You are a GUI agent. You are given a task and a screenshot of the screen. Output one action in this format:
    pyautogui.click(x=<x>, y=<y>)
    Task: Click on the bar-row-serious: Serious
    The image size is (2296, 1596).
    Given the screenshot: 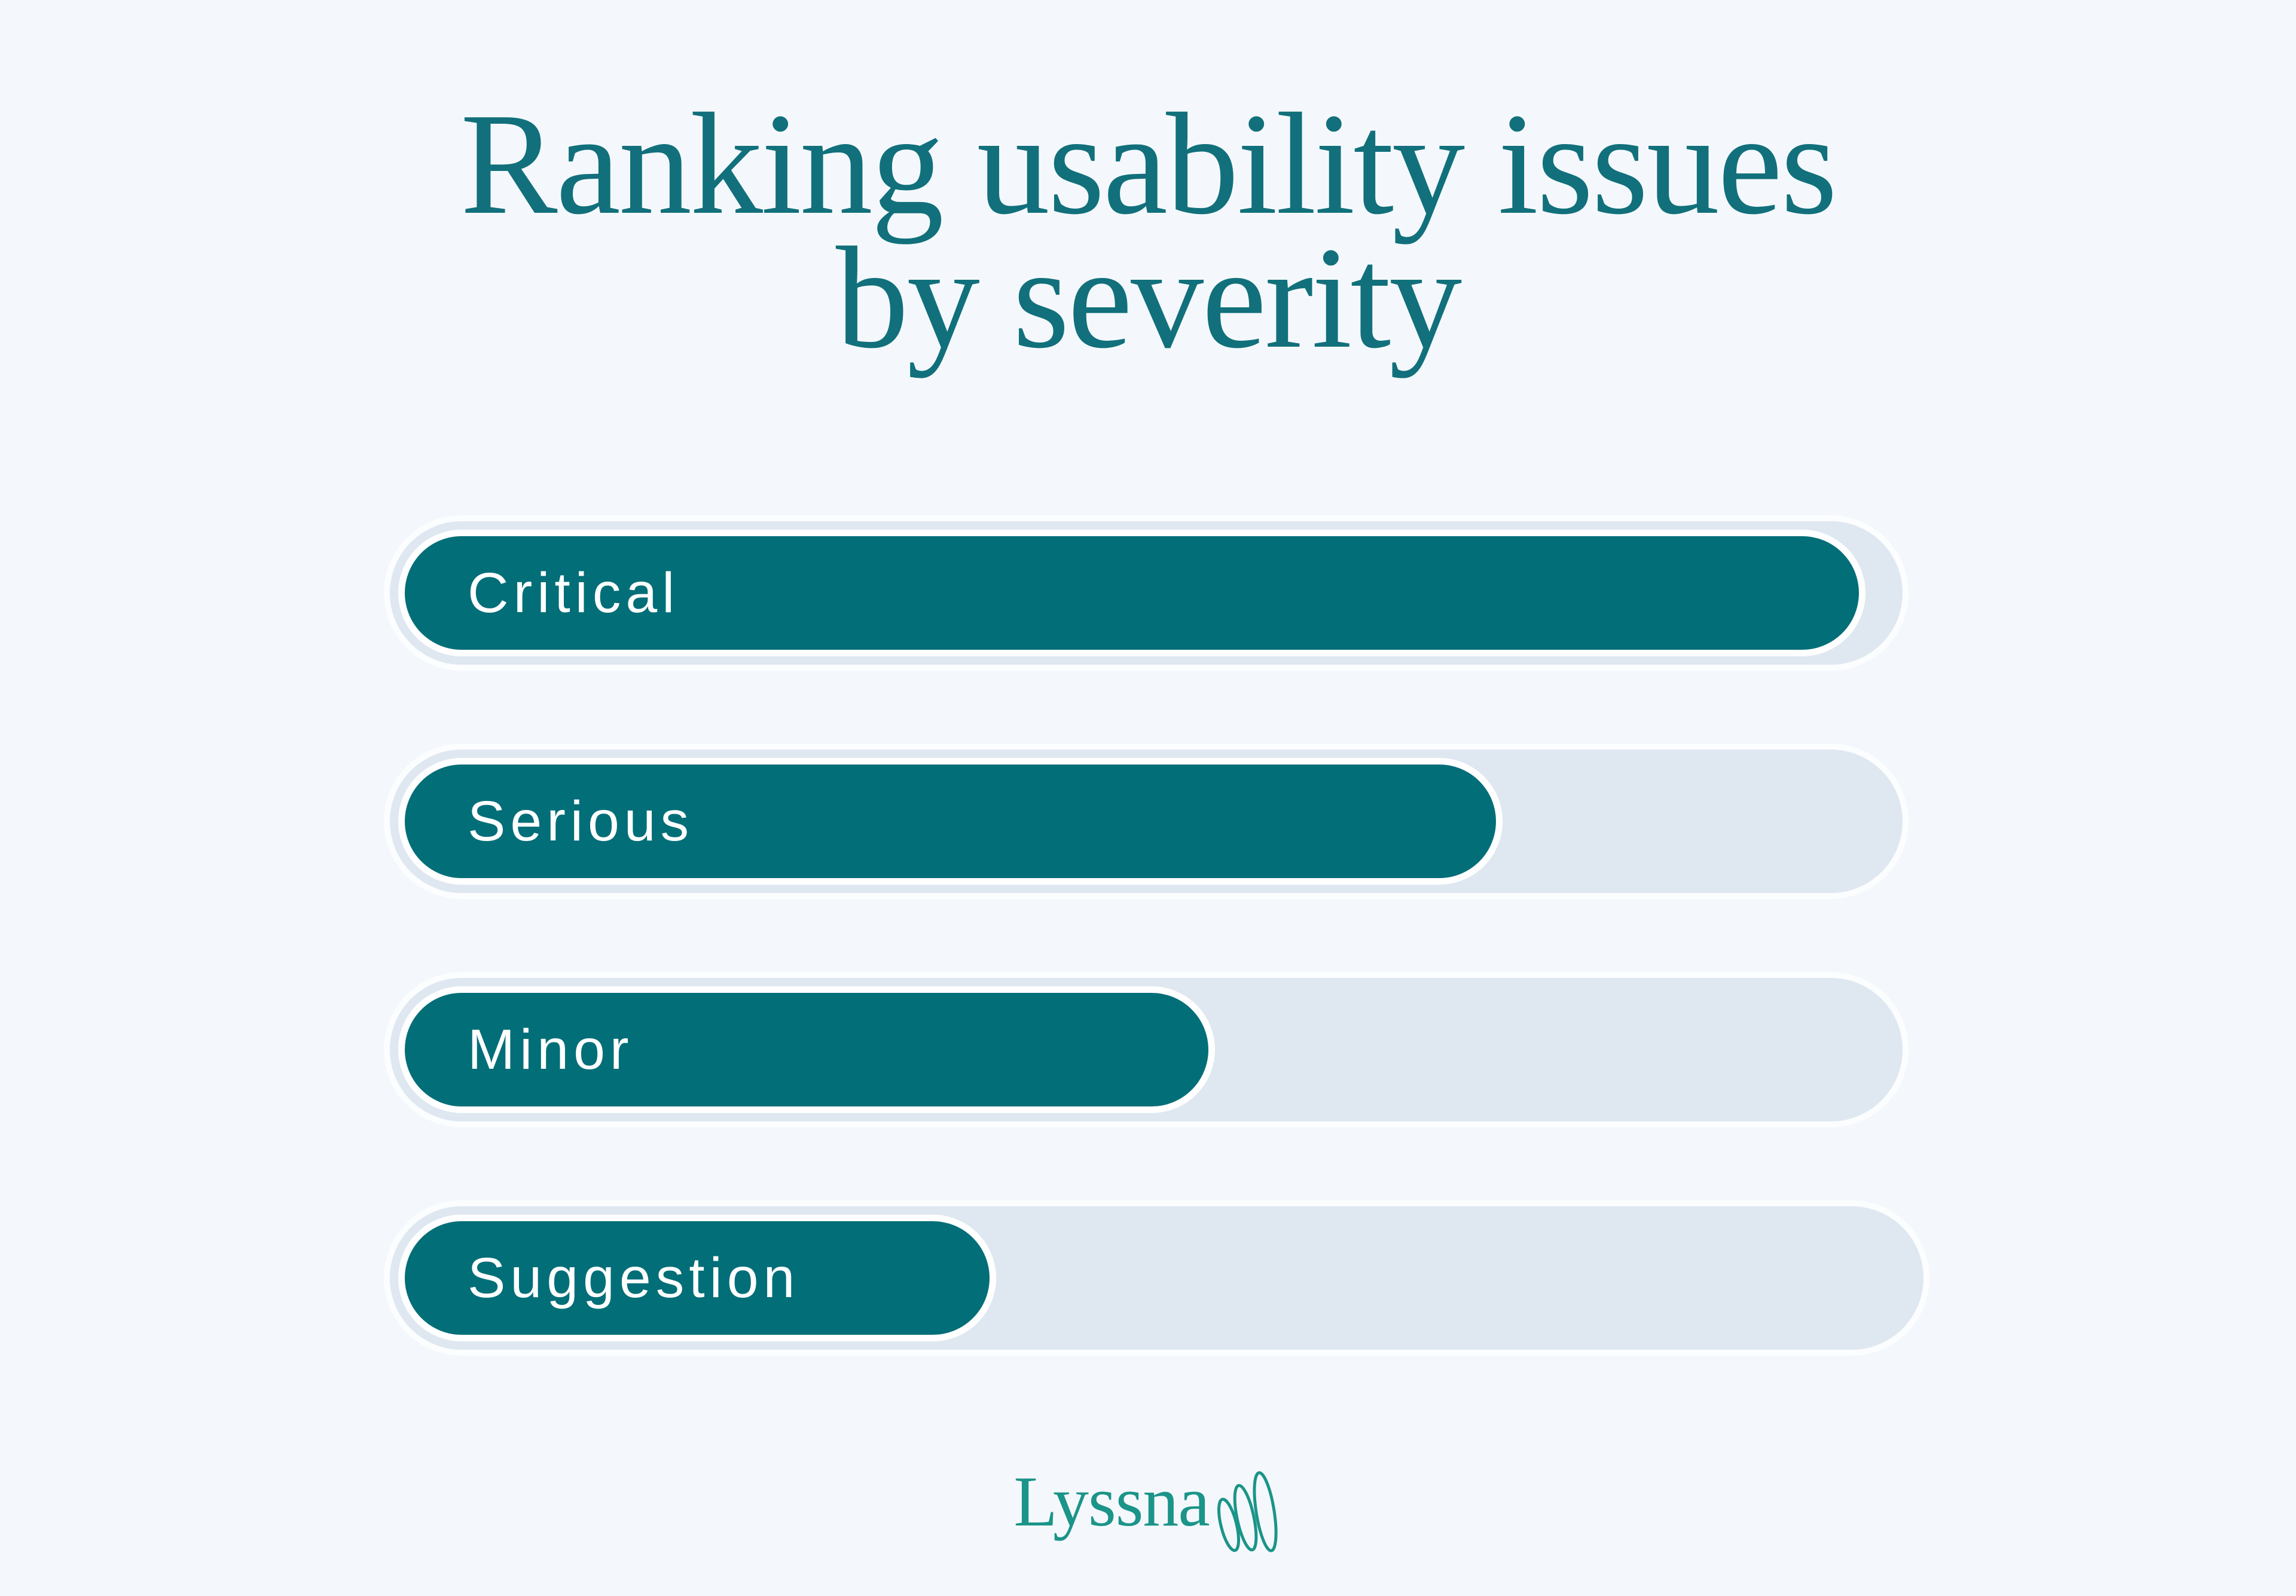 What is the action you would take?
    pyautogui.click(x=1146, y=821)
    